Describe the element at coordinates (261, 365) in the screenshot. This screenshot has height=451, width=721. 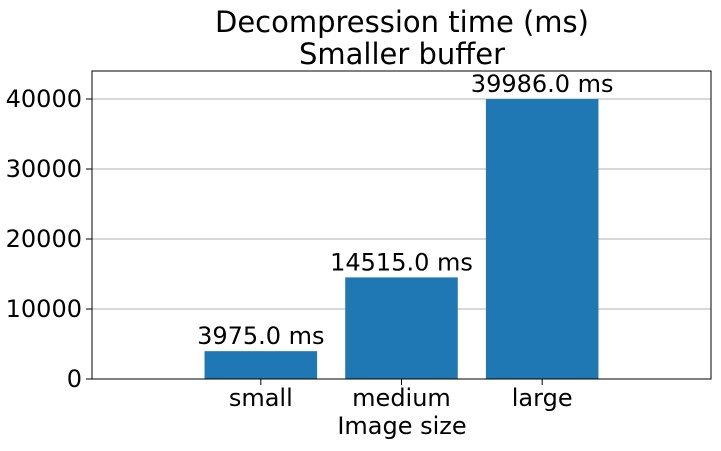
I see `bar-small` at that location.